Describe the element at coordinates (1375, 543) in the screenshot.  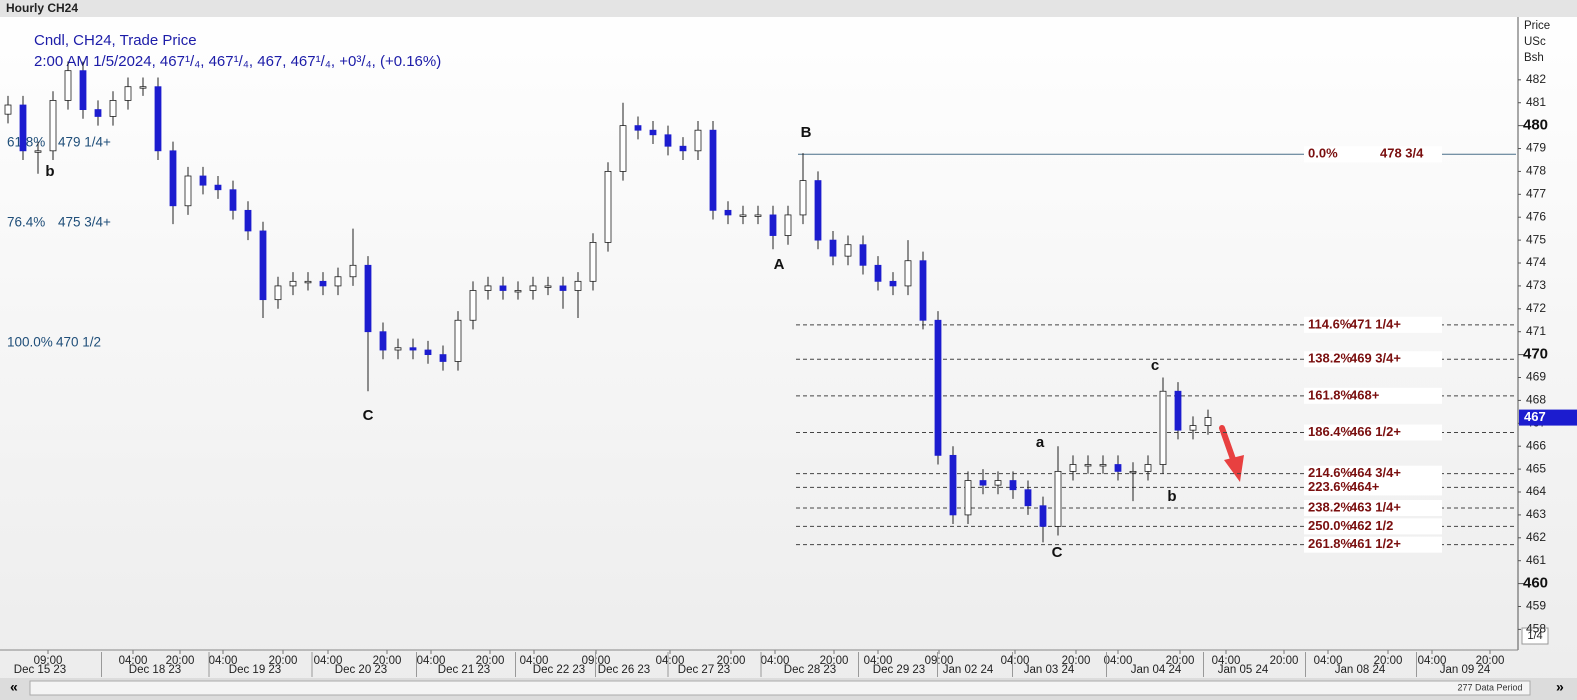
I see `fib-price: 461 1/2+` at that location.